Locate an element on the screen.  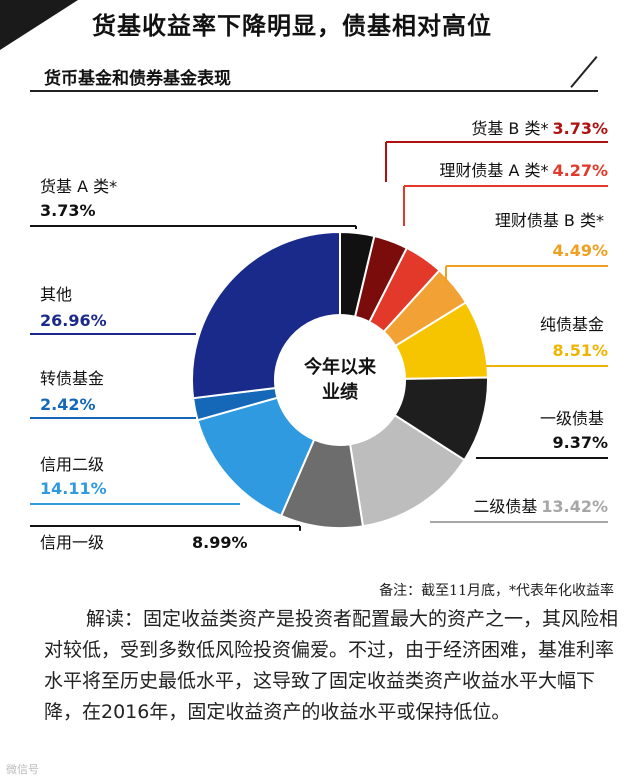
slice-value-label-11: 26.96% is located at coordinates (73, 320).